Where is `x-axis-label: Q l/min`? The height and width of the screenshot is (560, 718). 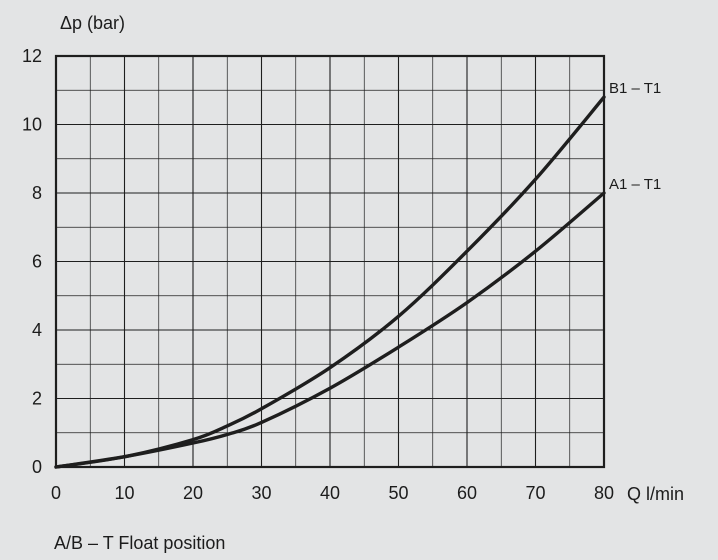
x-axis-label: Q l/min is located at coordinates (655, 494).